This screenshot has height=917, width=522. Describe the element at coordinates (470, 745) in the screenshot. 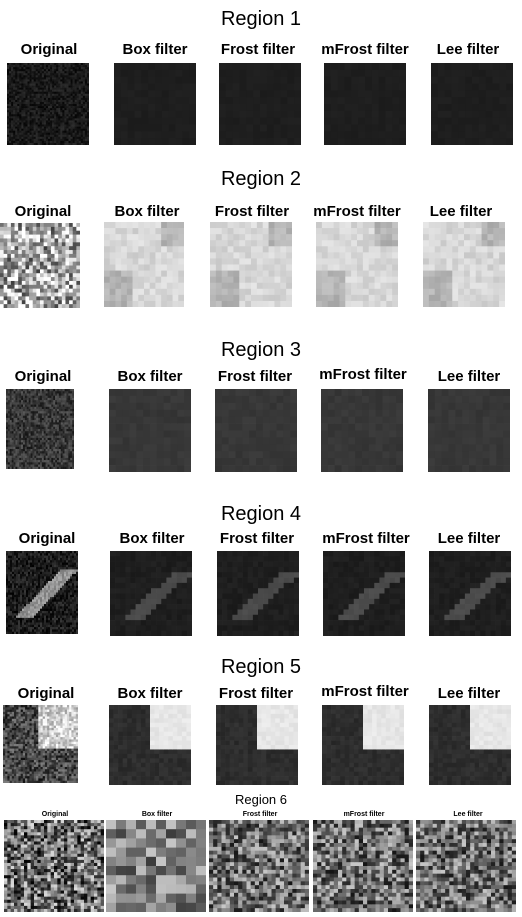

I see `region-5-lee-image` at that location.